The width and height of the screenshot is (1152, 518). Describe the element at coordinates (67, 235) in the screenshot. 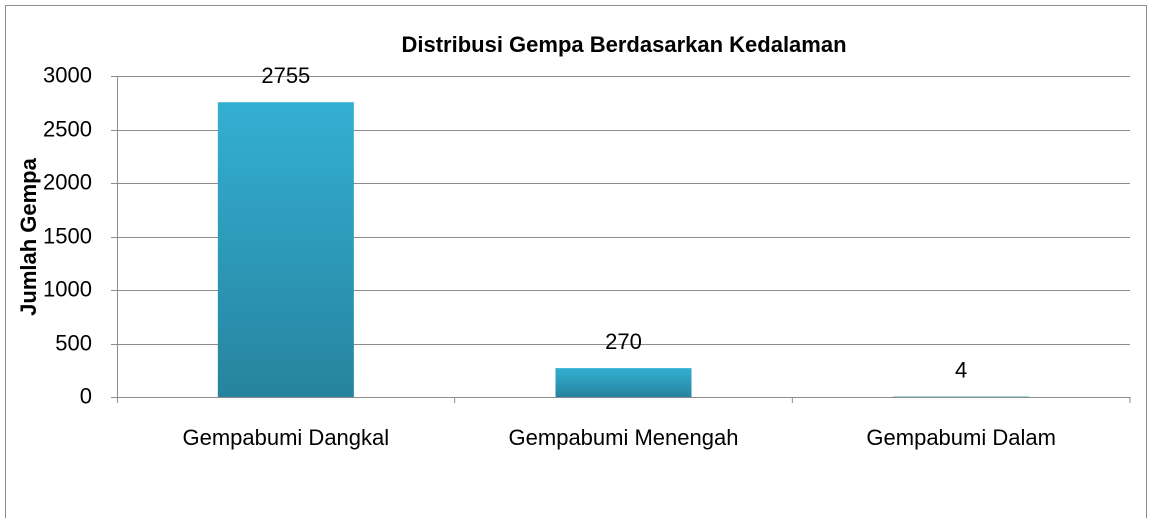

I see `y-tick-label: 1500` at that location.